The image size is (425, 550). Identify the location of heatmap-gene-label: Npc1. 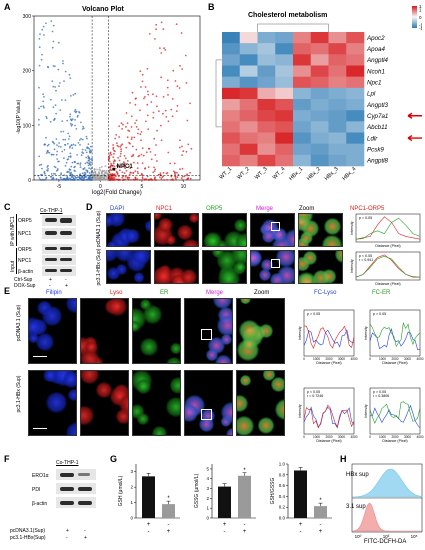
(374, 82).